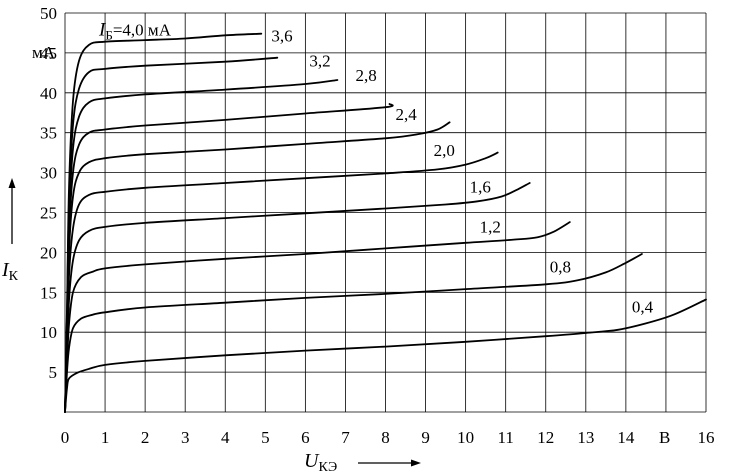 This screenshot has height=475, width=734. I want to click on x-tick-label: 4, so click(225, 437).